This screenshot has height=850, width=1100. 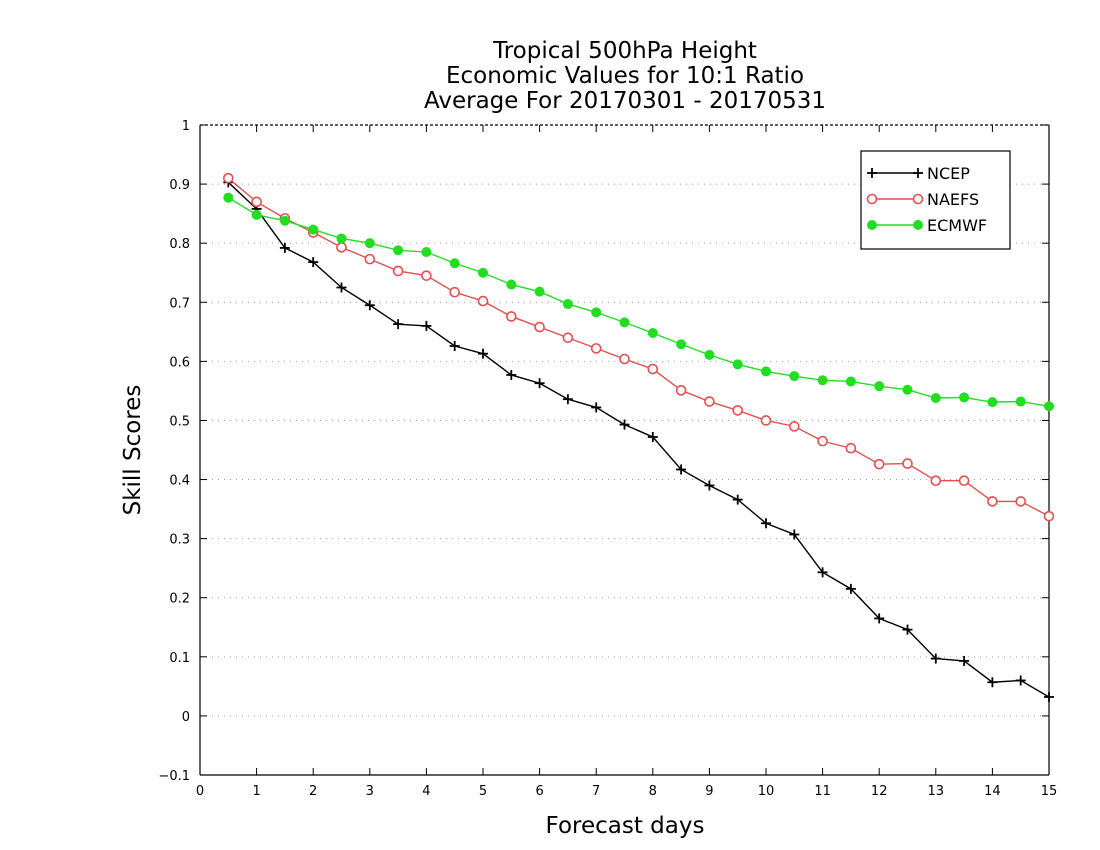 What do you see at coordinates (918, 173) in the screenshot?
I see `legend-item-ncep: NCEP` at bounding box center [918, 173].